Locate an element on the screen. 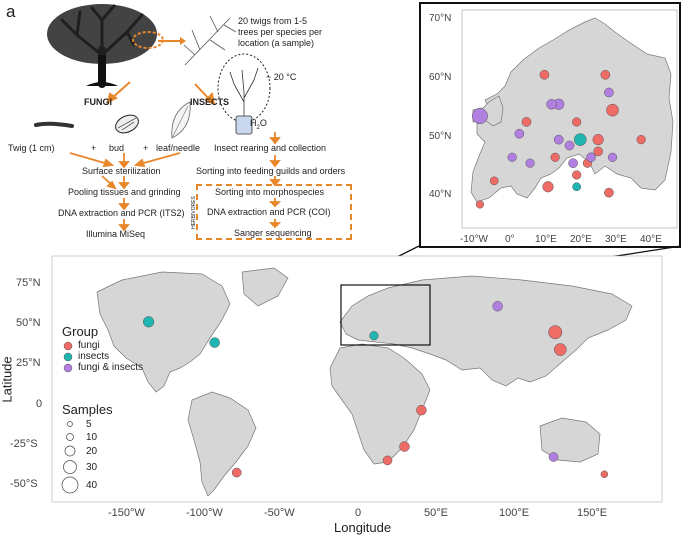 The height and width of the screenshot is (535, 685). flow-arrows-top is located at coordinates (161, 93).